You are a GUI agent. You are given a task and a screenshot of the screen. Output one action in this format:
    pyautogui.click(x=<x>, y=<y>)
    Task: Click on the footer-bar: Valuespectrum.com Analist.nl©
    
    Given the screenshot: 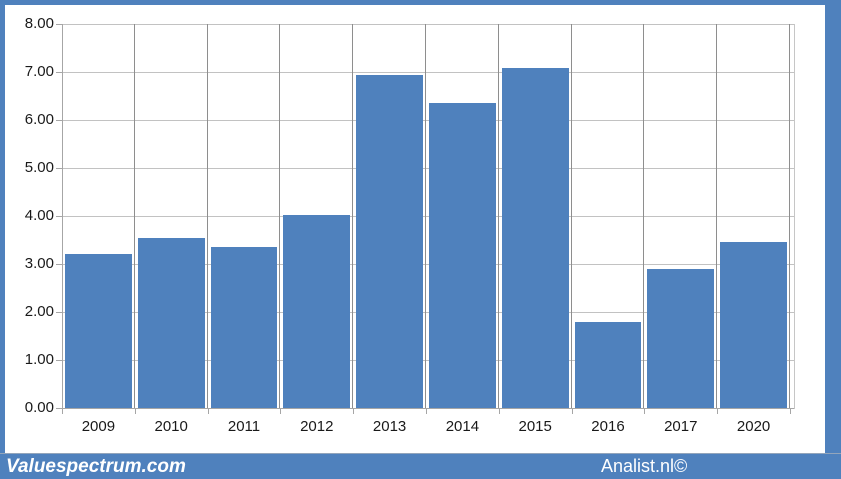 What is the action you would take?
    pyautogui.click(x=420, y=466)
    